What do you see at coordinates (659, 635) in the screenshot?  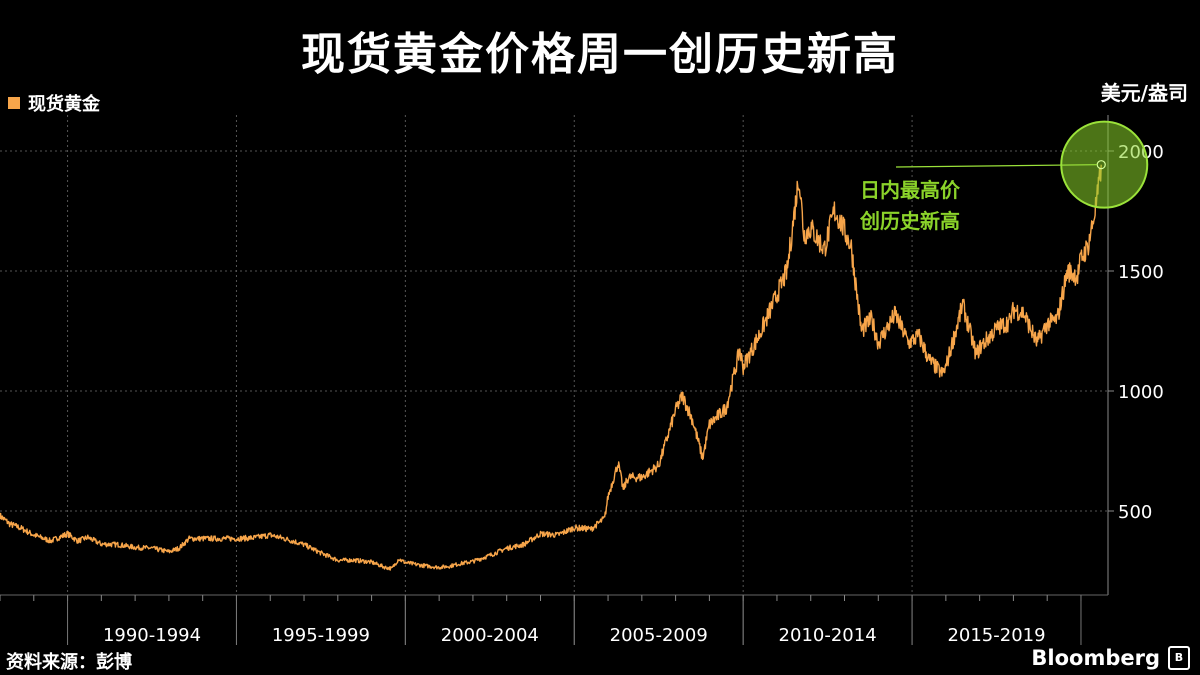 I see `x-category-label: 2005-2009` at bounding box center [659, 635].